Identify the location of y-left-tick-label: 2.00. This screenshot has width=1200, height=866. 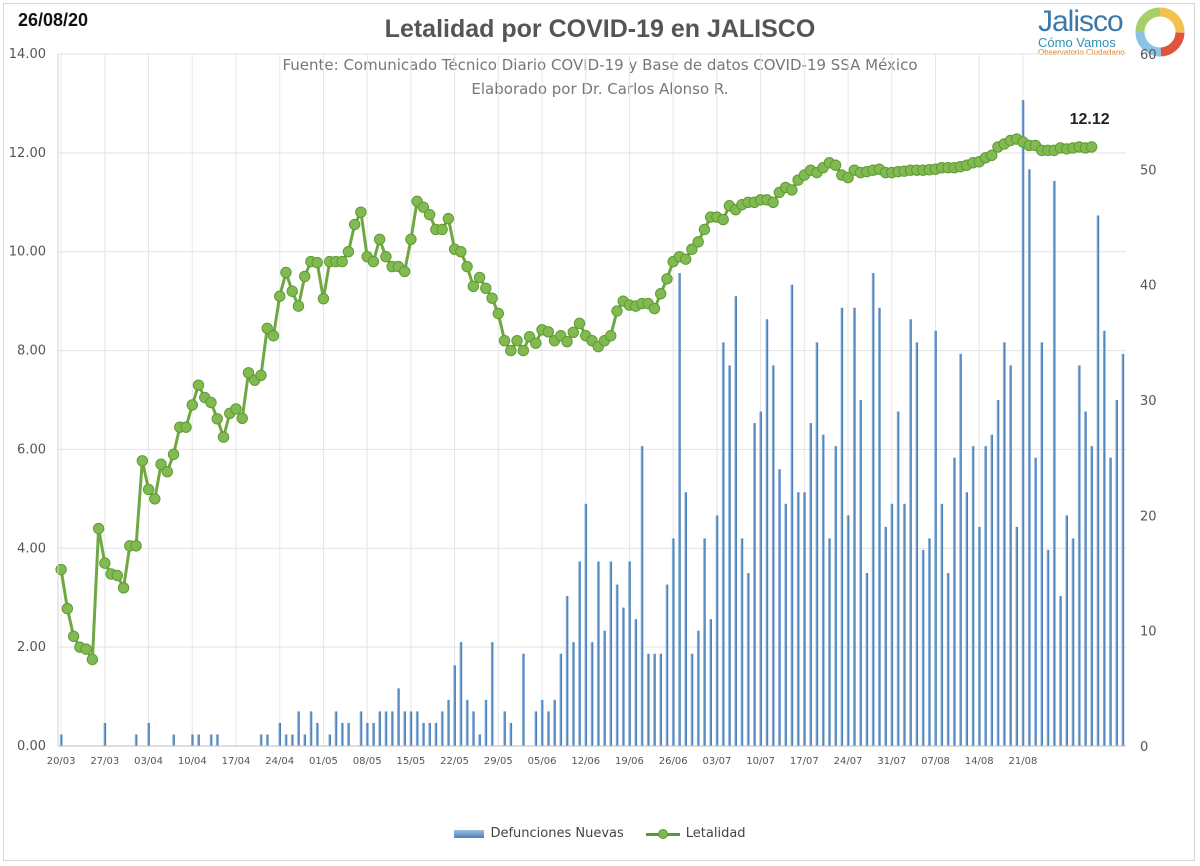
(31, 647).